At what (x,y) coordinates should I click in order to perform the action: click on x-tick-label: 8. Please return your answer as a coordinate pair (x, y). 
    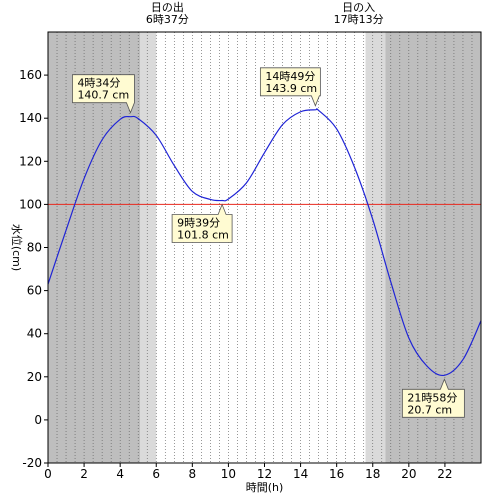
    Looking at the image, I should click on (193, 474).